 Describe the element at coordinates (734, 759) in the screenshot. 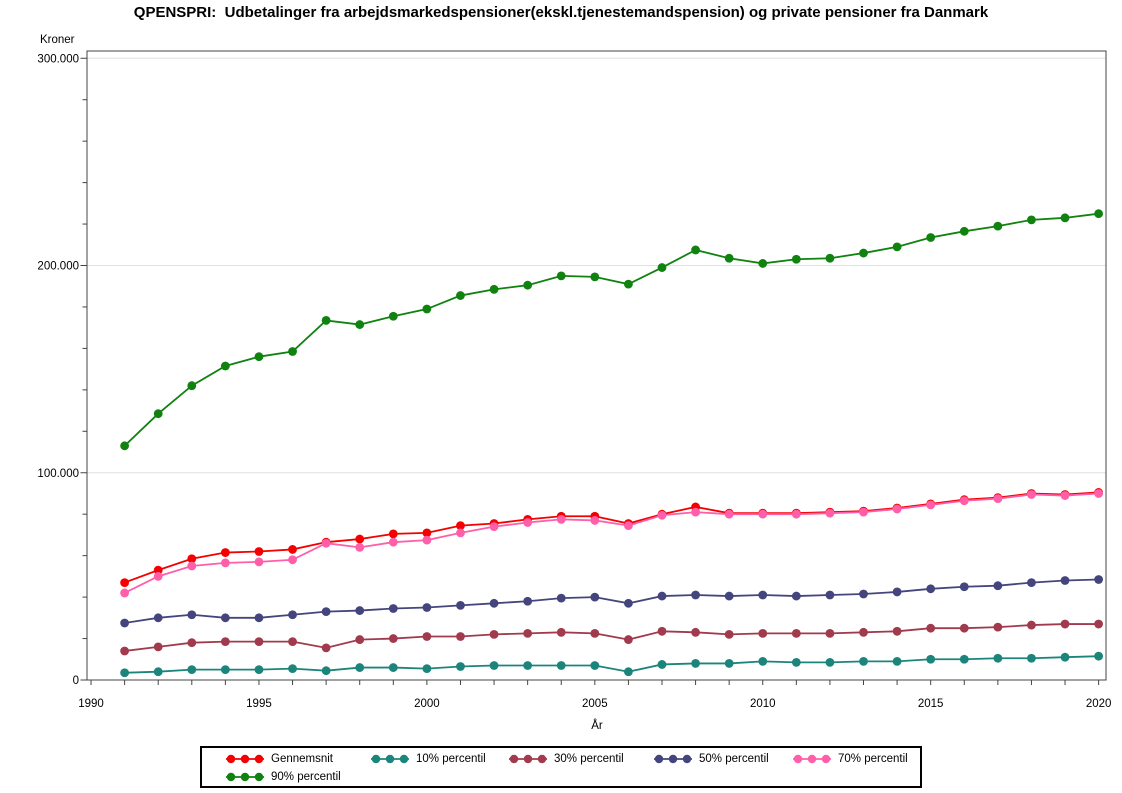

I see `legend-label: 50% percentil` at that location.